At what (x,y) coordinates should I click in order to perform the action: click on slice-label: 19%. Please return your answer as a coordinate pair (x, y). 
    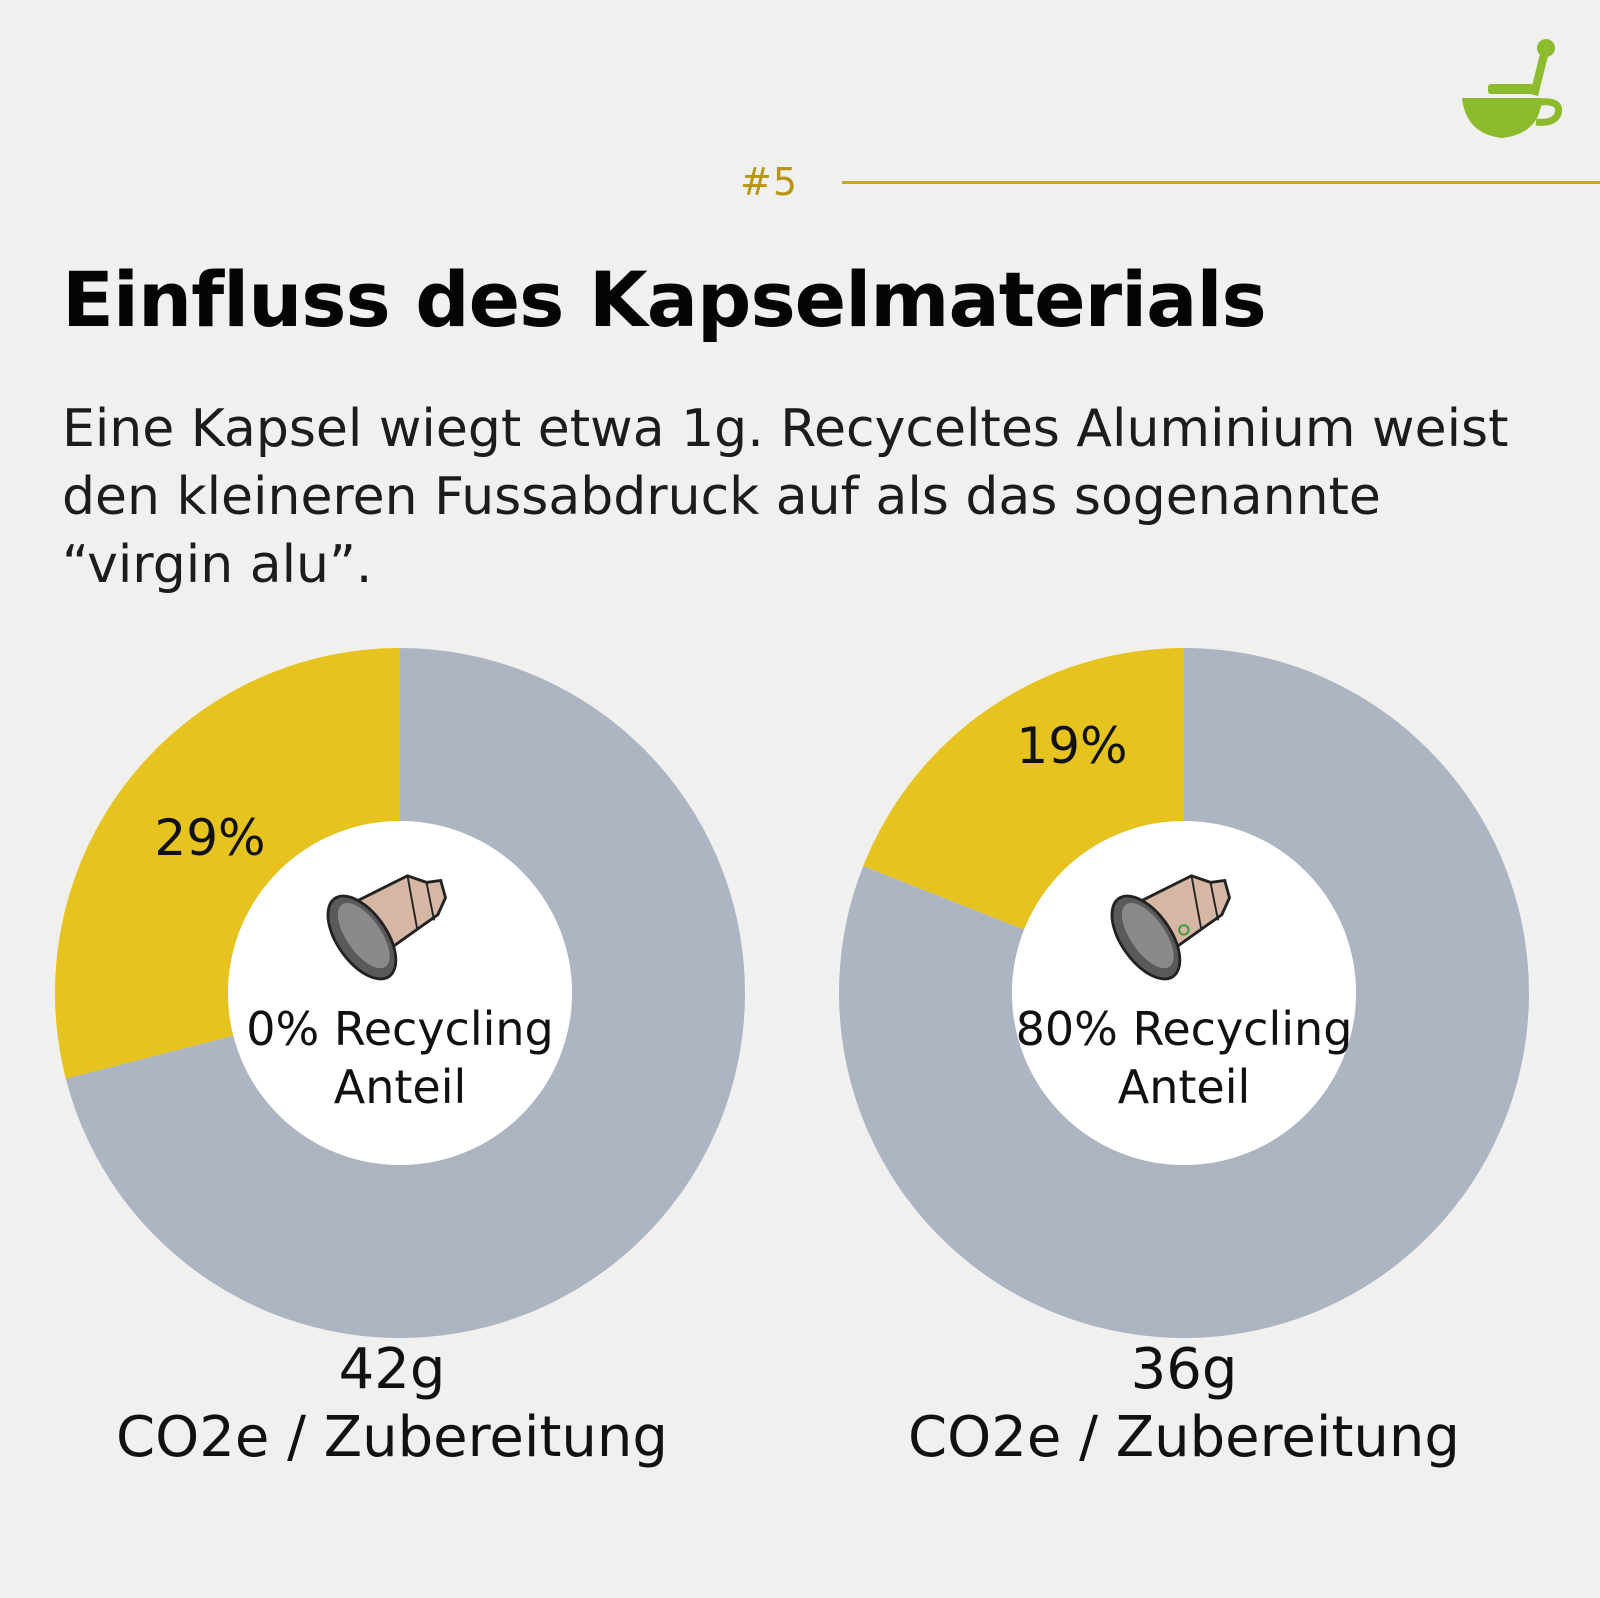
    Looking at the image, I should click on (1071, 746).